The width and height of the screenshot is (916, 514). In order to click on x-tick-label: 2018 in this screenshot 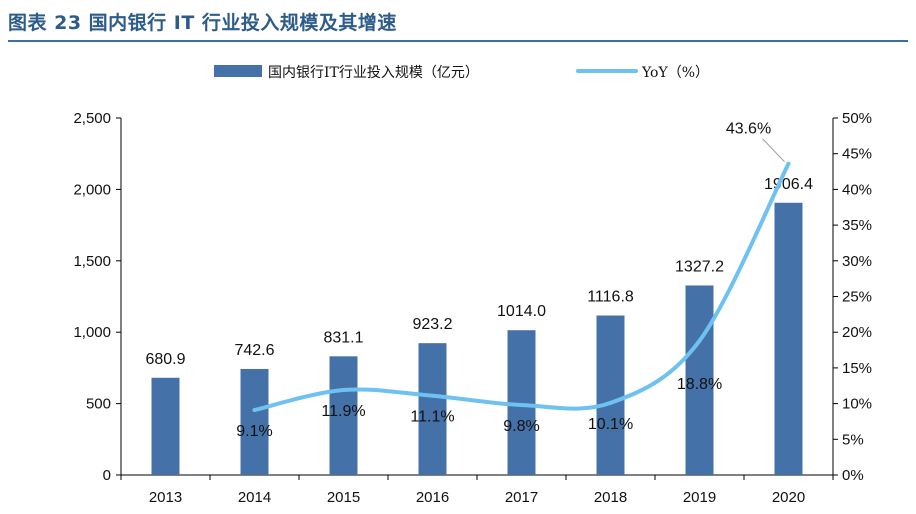, I will do `click(610, 497)`.